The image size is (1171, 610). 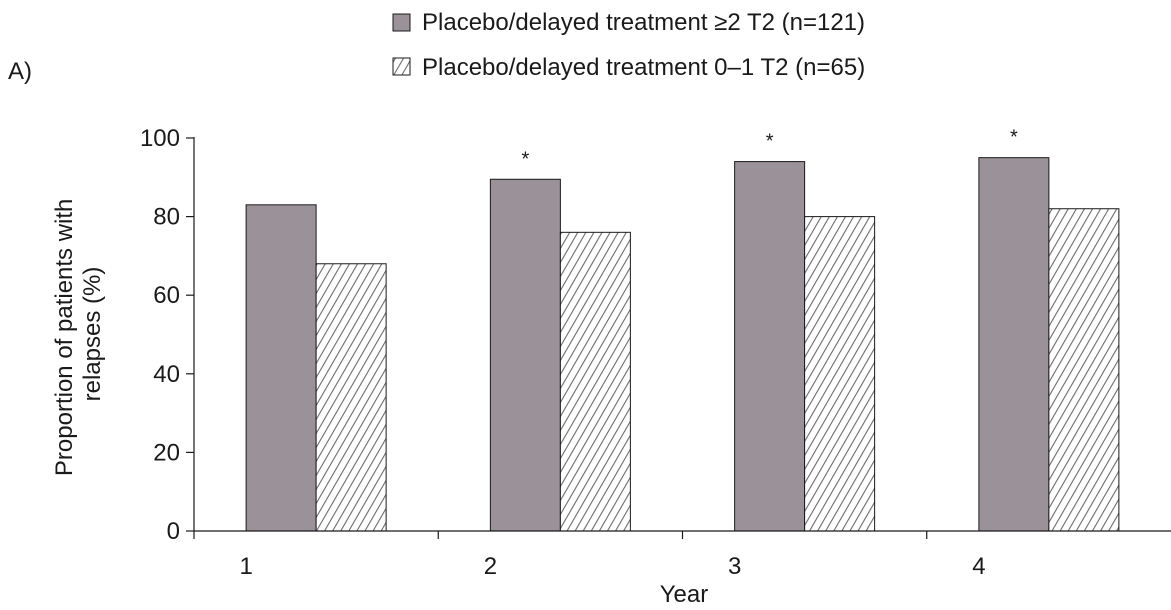 What do you see at coordinates (643, 67) in the screenshot?
I see `legend-label-series-2: Placebo/delayed treatment 0–1 T2 (n=65)` at bounding box center [643, 67].